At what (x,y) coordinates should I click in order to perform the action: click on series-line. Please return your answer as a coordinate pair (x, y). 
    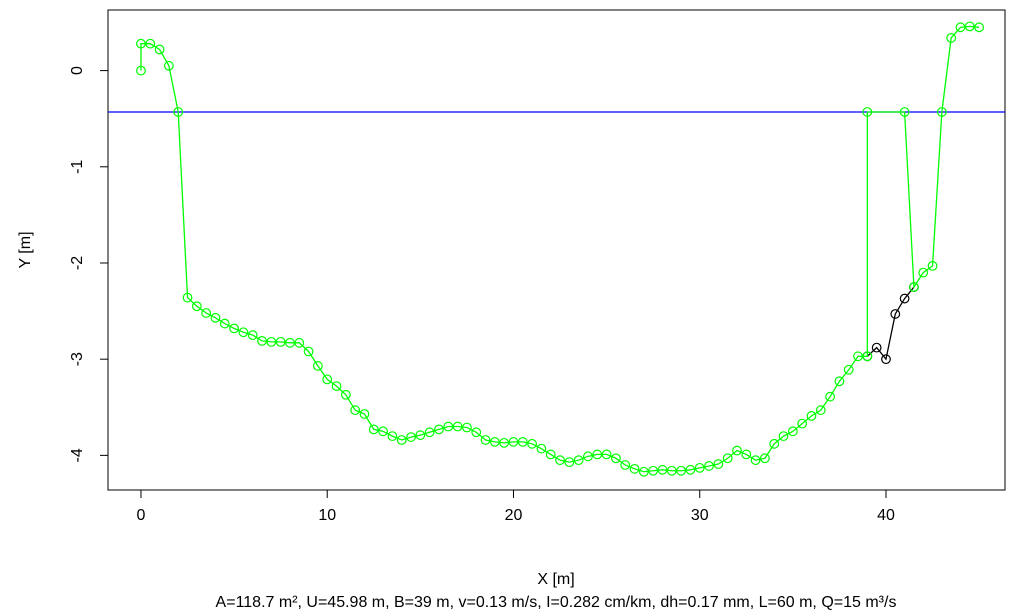
    Looking at the image, I should click on (890, 323).